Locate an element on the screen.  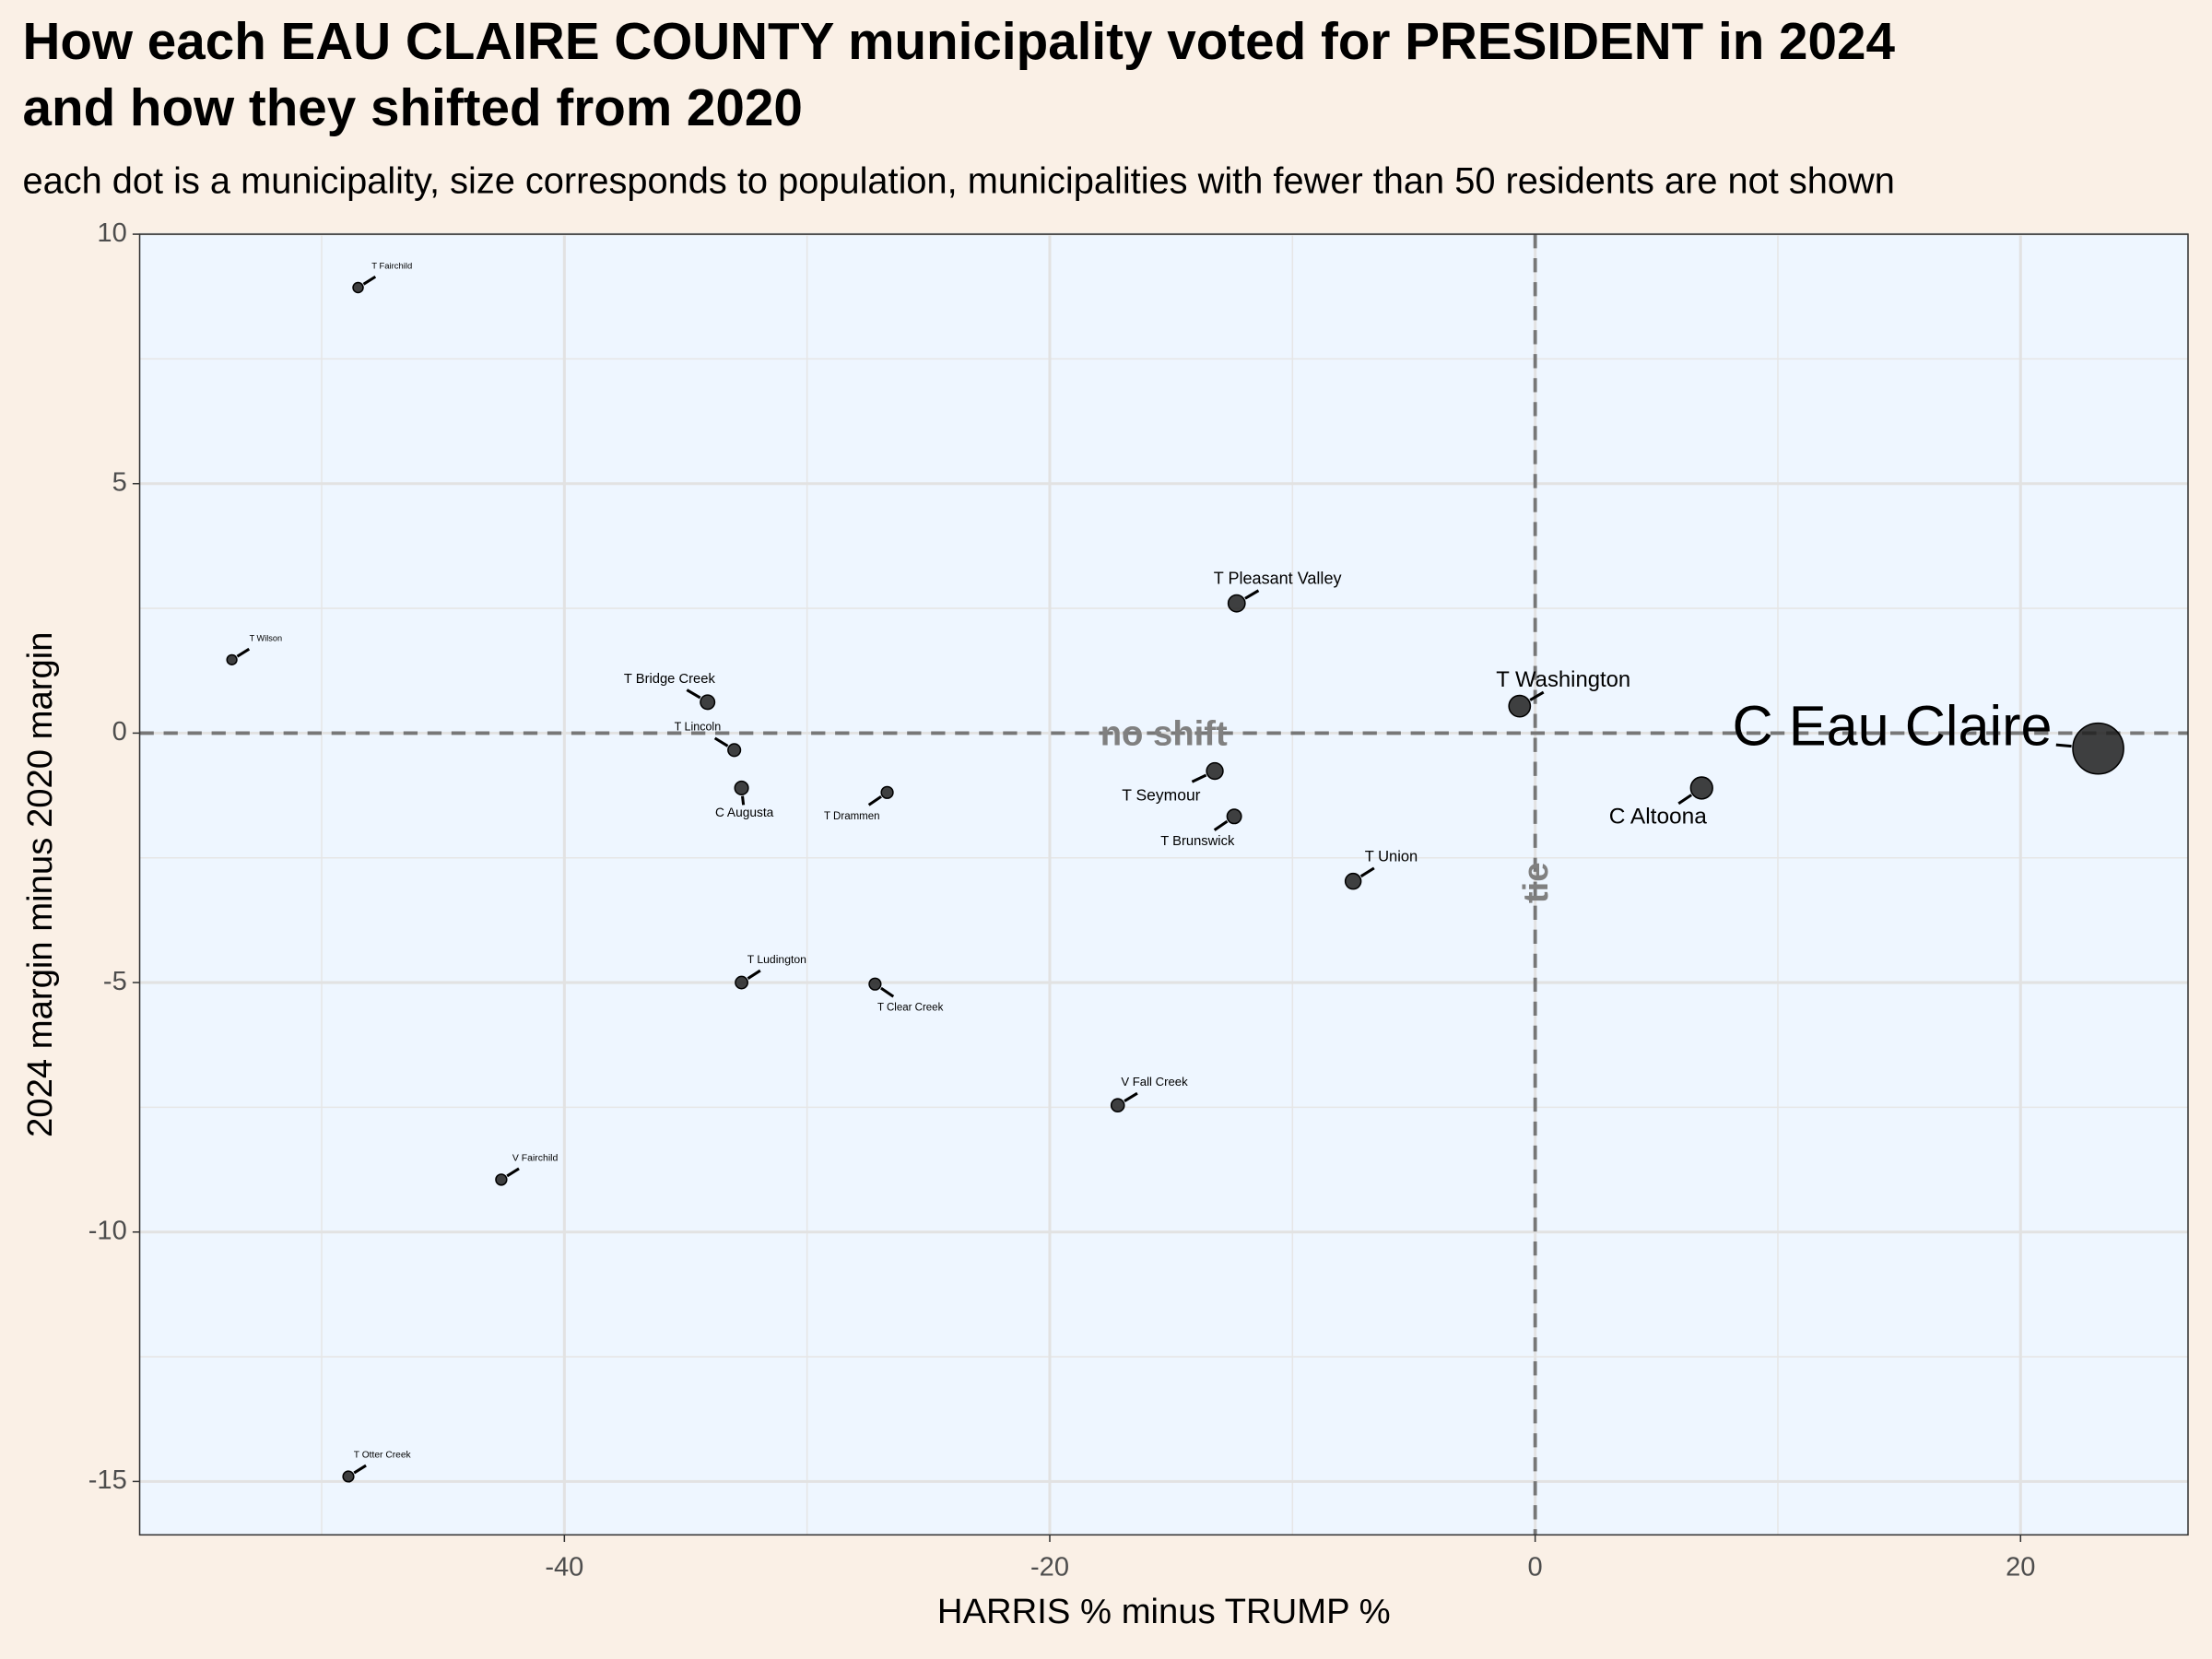
x-tick-label: 20 is located at coordinates (2020, 1568).